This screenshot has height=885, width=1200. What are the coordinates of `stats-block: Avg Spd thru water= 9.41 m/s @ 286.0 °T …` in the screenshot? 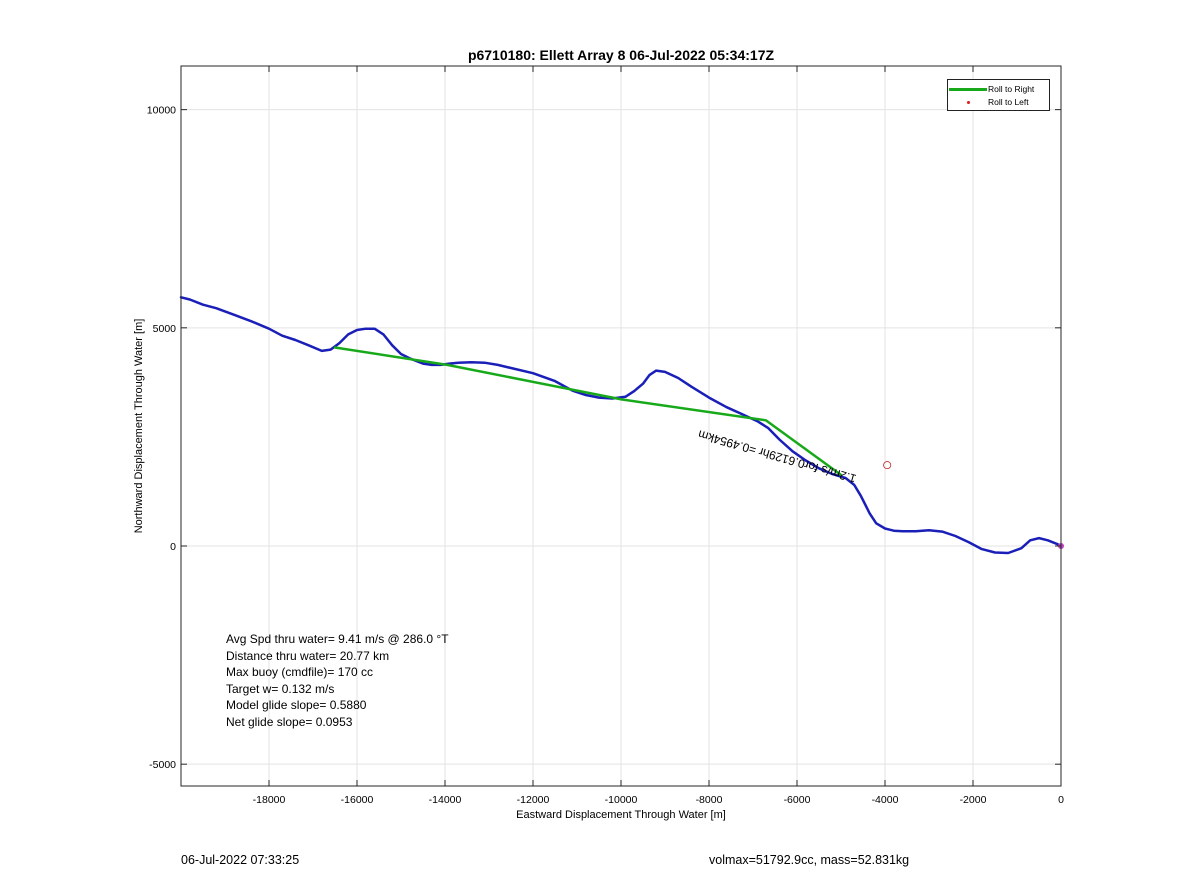 It's located at (337, 680).